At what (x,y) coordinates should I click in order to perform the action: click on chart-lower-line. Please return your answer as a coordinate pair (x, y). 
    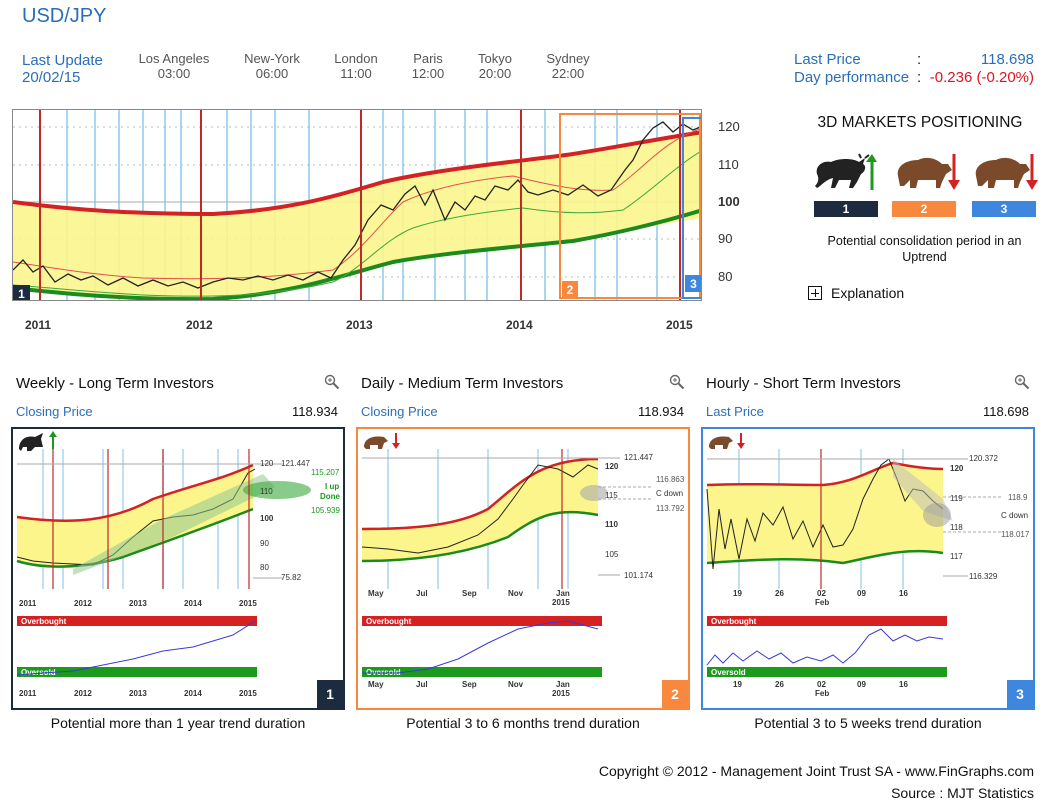
    Looking at the image, I should click on (357, 254).